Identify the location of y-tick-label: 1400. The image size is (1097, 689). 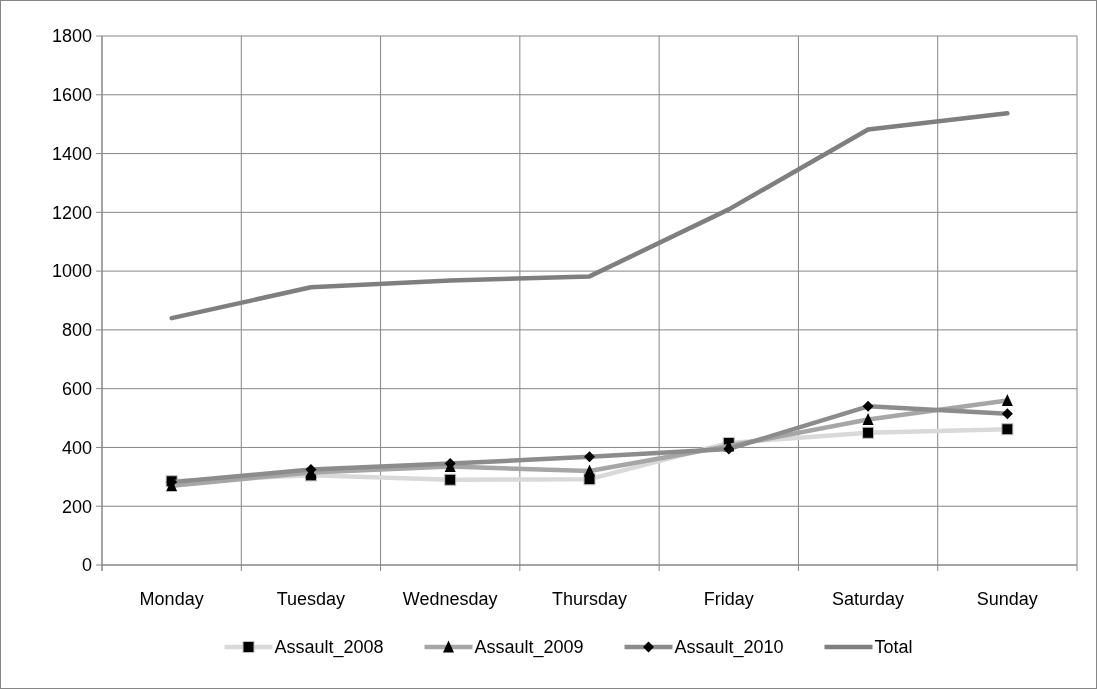
(71, 153).